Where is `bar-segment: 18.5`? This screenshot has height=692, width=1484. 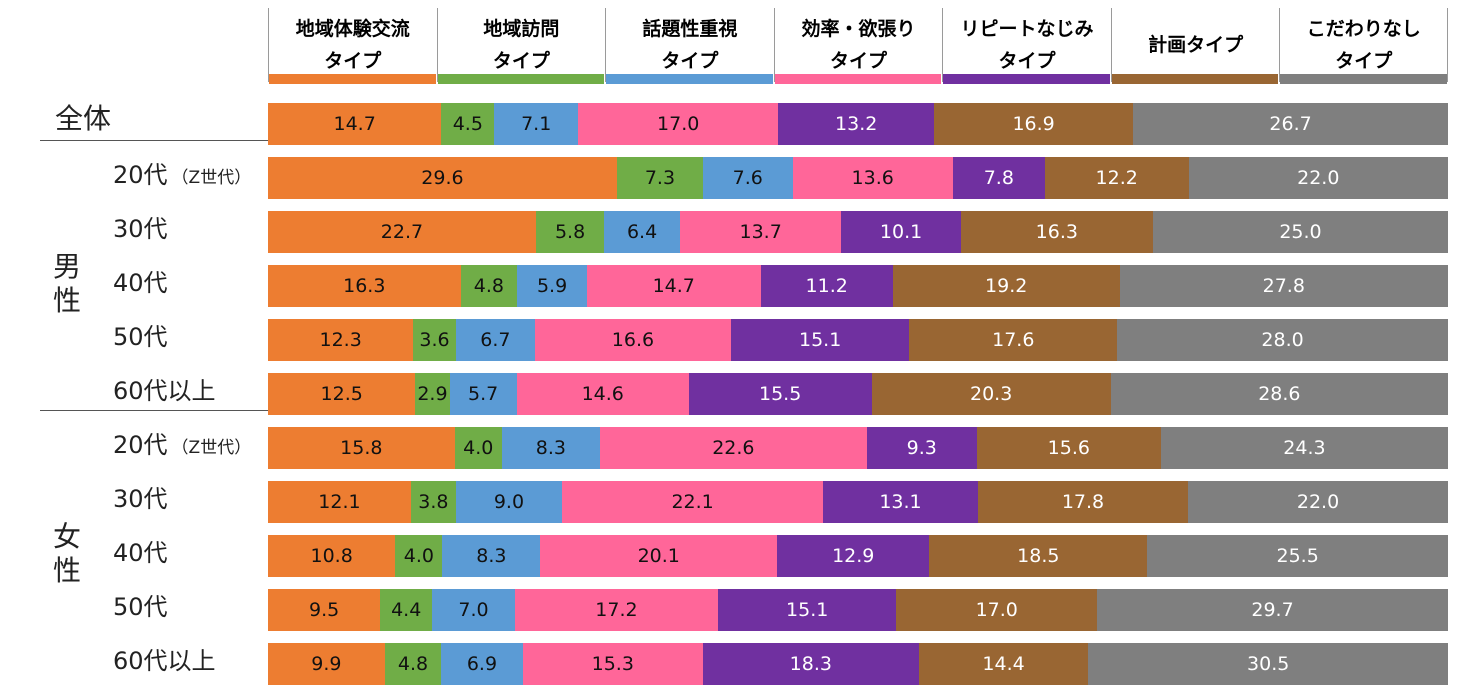 bar-segment: 18.5 is located at coordinates (1038, 556).